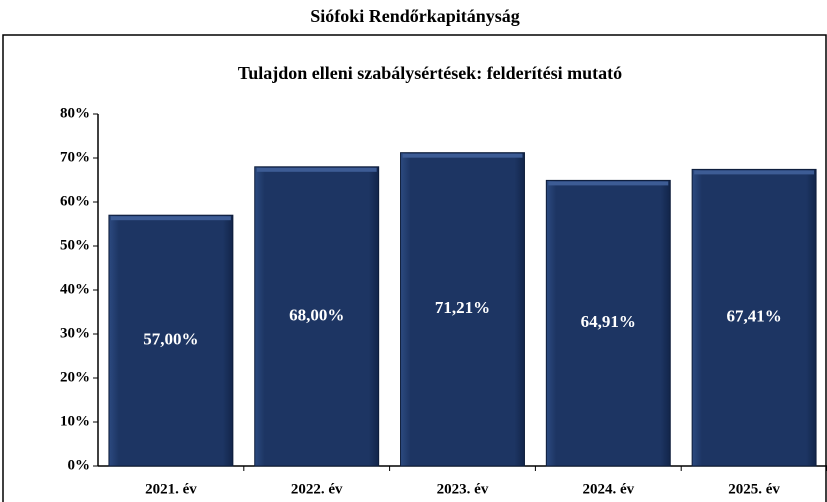 This screenshot has height=502, width=827. I want to click on value-label: 57,00%, so click(170, 339).